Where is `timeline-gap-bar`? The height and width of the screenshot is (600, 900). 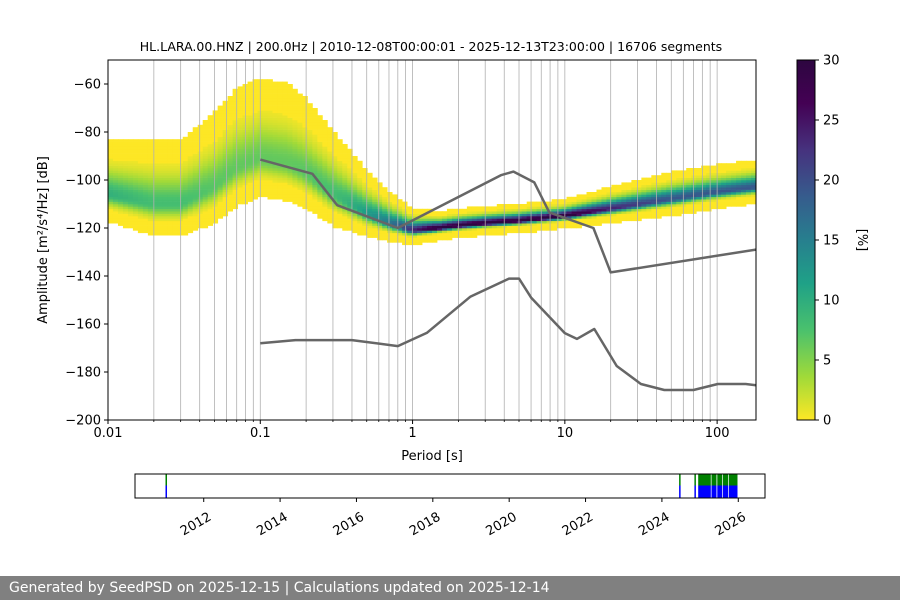
timeline-gap-bar is located at coordinates (720, 480).